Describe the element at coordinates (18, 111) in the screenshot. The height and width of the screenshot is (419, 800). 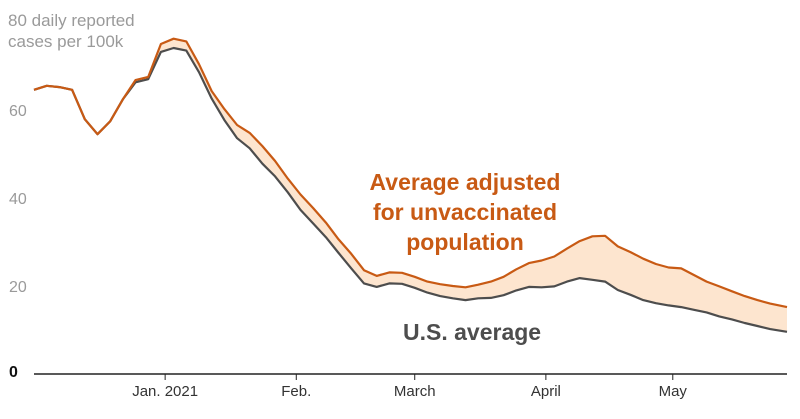
I see `y-tick-label: 60` at that location.